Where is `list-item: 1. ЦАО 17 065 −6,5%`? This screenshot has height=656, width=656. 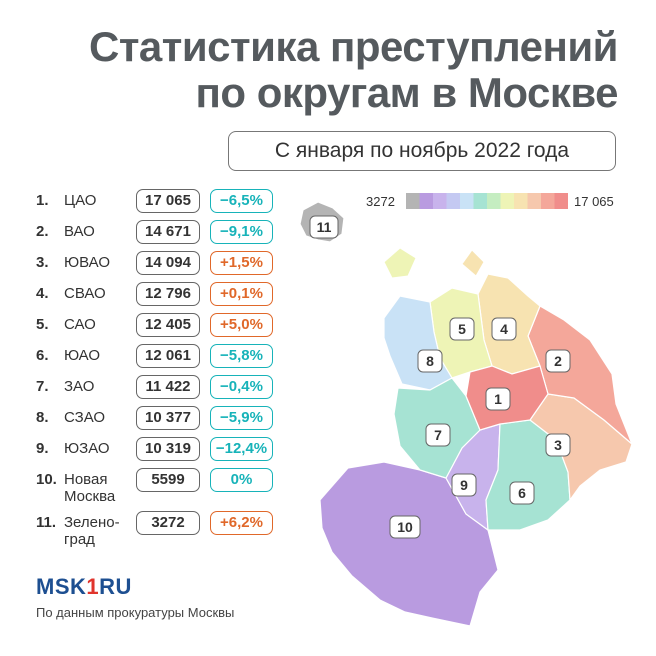
list-item: 1. ЦАО 17 065 −6,5% is located at coordinates (156, 201).